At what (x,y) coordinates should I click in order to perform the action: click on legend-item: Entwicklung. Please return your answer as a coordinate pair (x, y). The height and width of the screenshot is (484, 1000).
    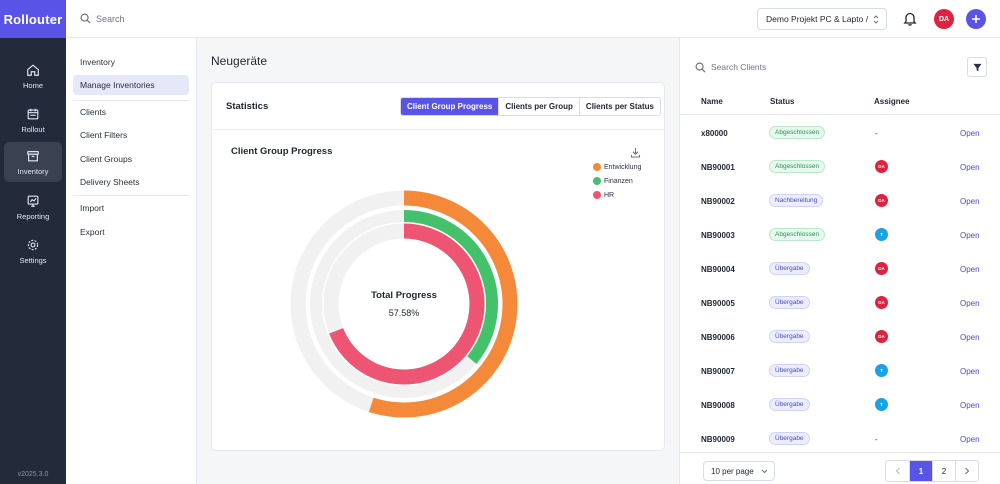
    Looking at the image, I should click on (617, 167).